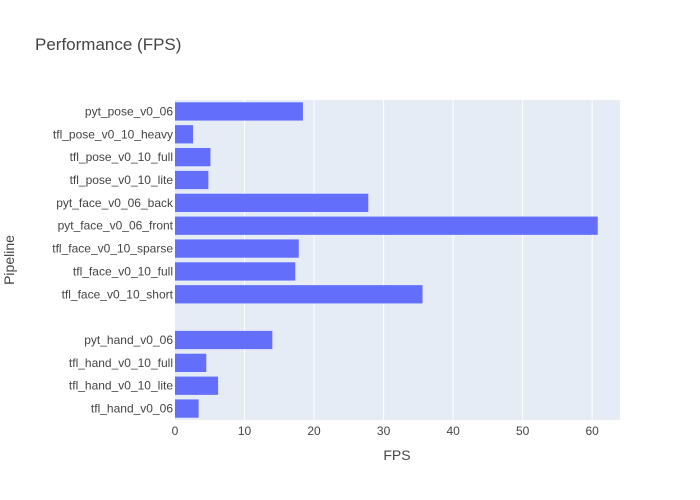  I want to click on x-axis-title: FPS, so click(396, 455).